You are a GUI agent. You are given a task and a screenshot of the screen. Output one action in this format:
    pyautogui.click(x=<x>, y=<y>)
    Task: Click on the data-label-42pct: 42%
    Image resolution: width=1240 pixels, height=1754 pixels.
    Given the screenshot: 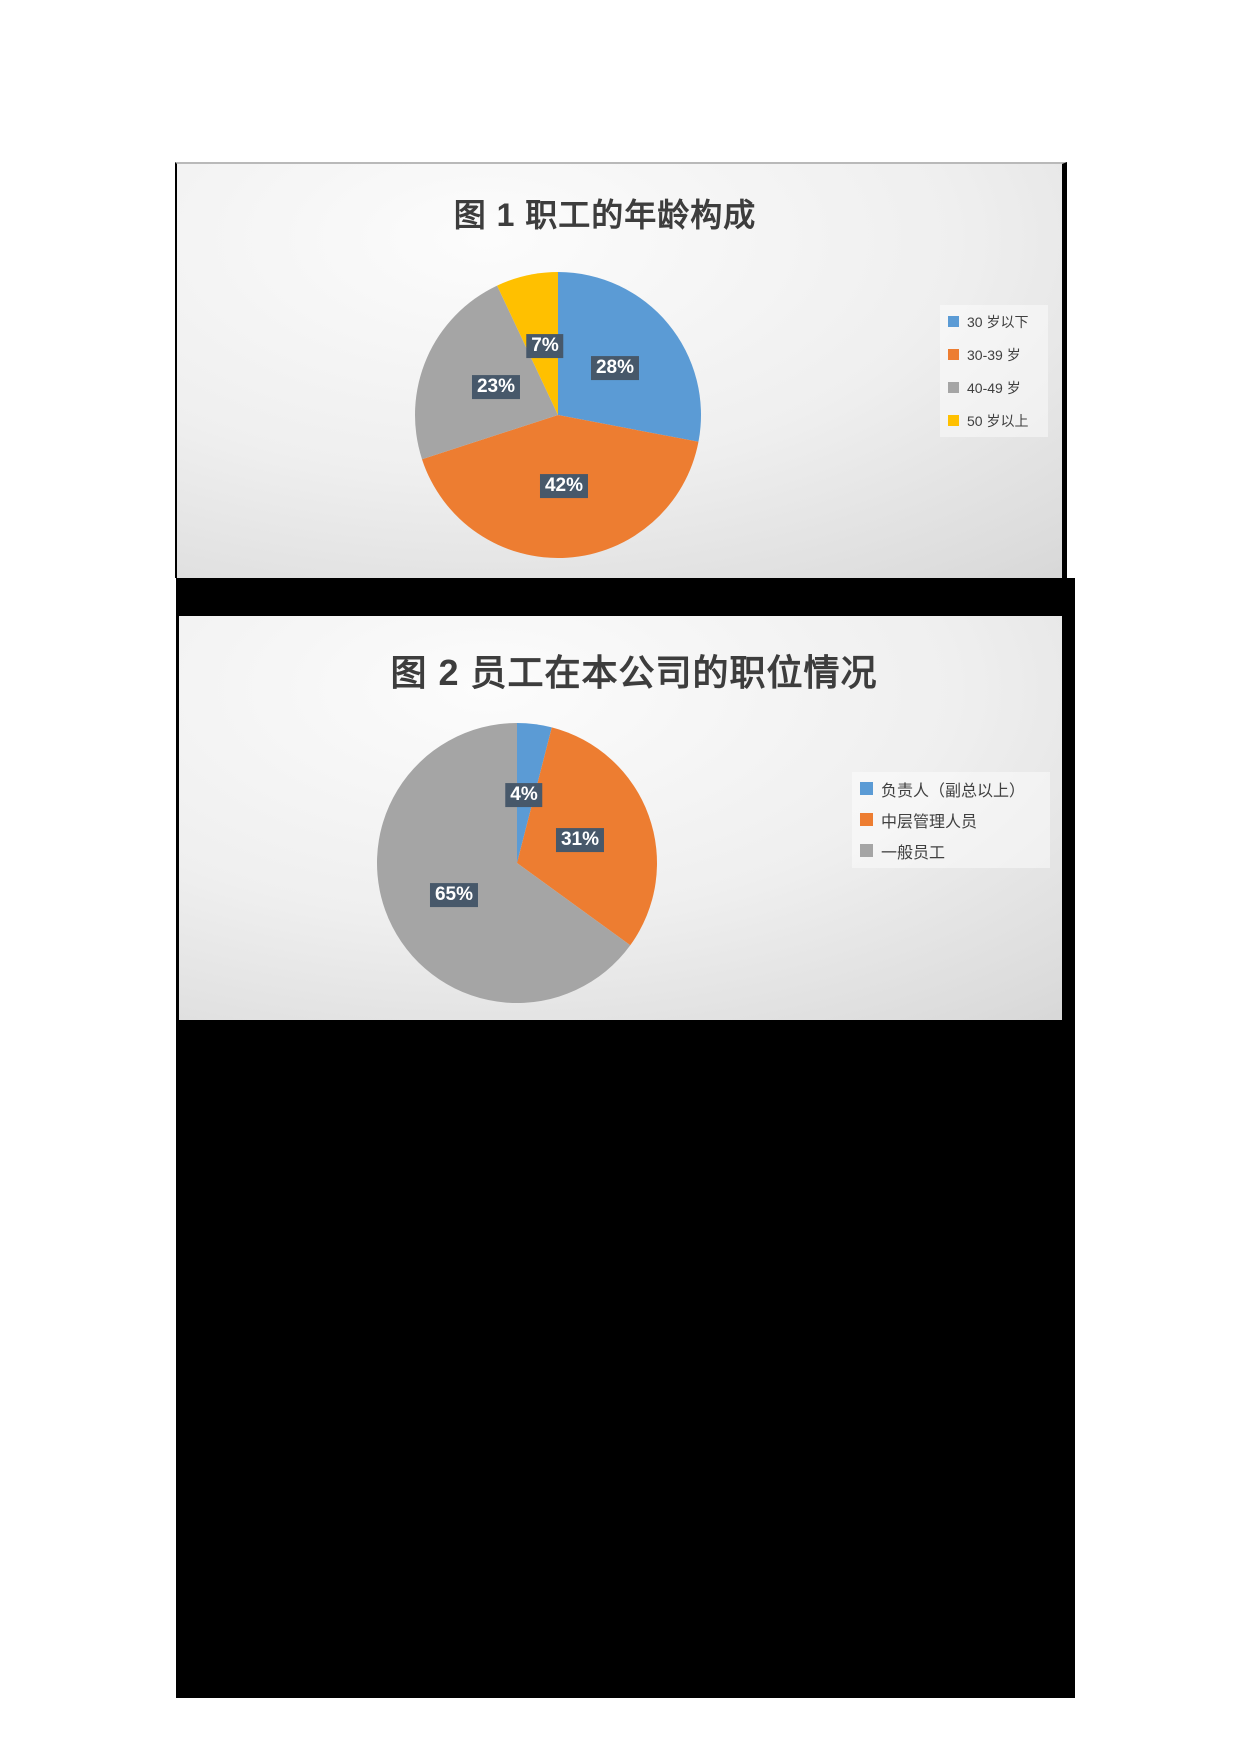 What is the action you would take?
    pyautogui.click(x=564, y=486)
    